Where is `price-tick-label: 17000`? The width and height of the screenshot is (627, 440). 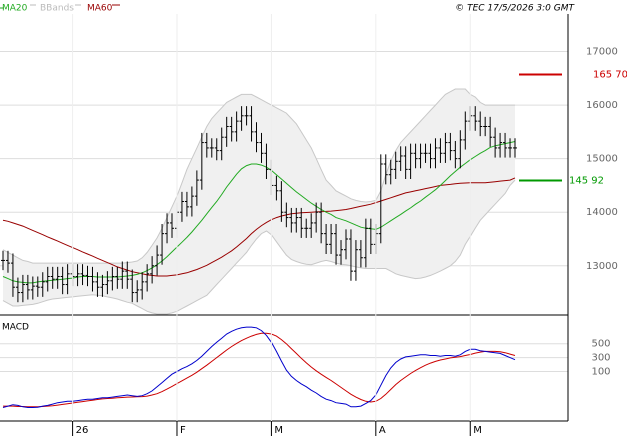 price-tick-label: 17000 is located at coordinates (602, 52).